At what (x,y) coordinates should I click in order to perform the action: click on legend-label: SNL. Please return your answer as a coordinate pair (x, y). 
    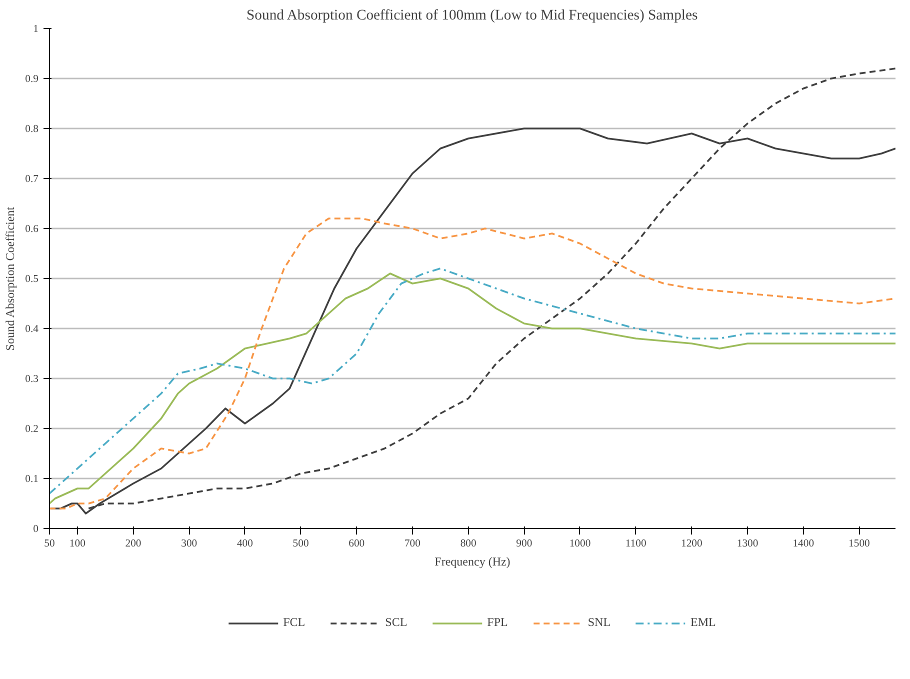
    Looking at the image, I should click on (599, 622).